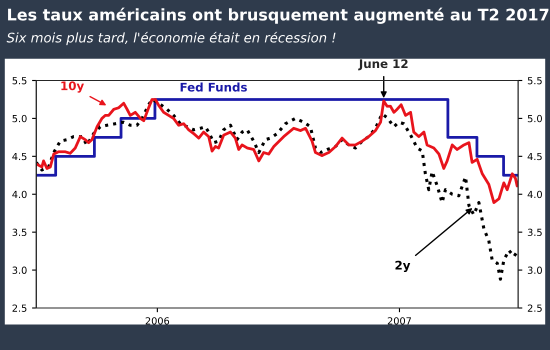 This screenshot has width=550, height=350. What do you see at coordinates (278, 16) in the screenshot?
I see `chart-title: Les taux américains ont brusquement augmenté au T2 2017` at bounding box center [278, 16].